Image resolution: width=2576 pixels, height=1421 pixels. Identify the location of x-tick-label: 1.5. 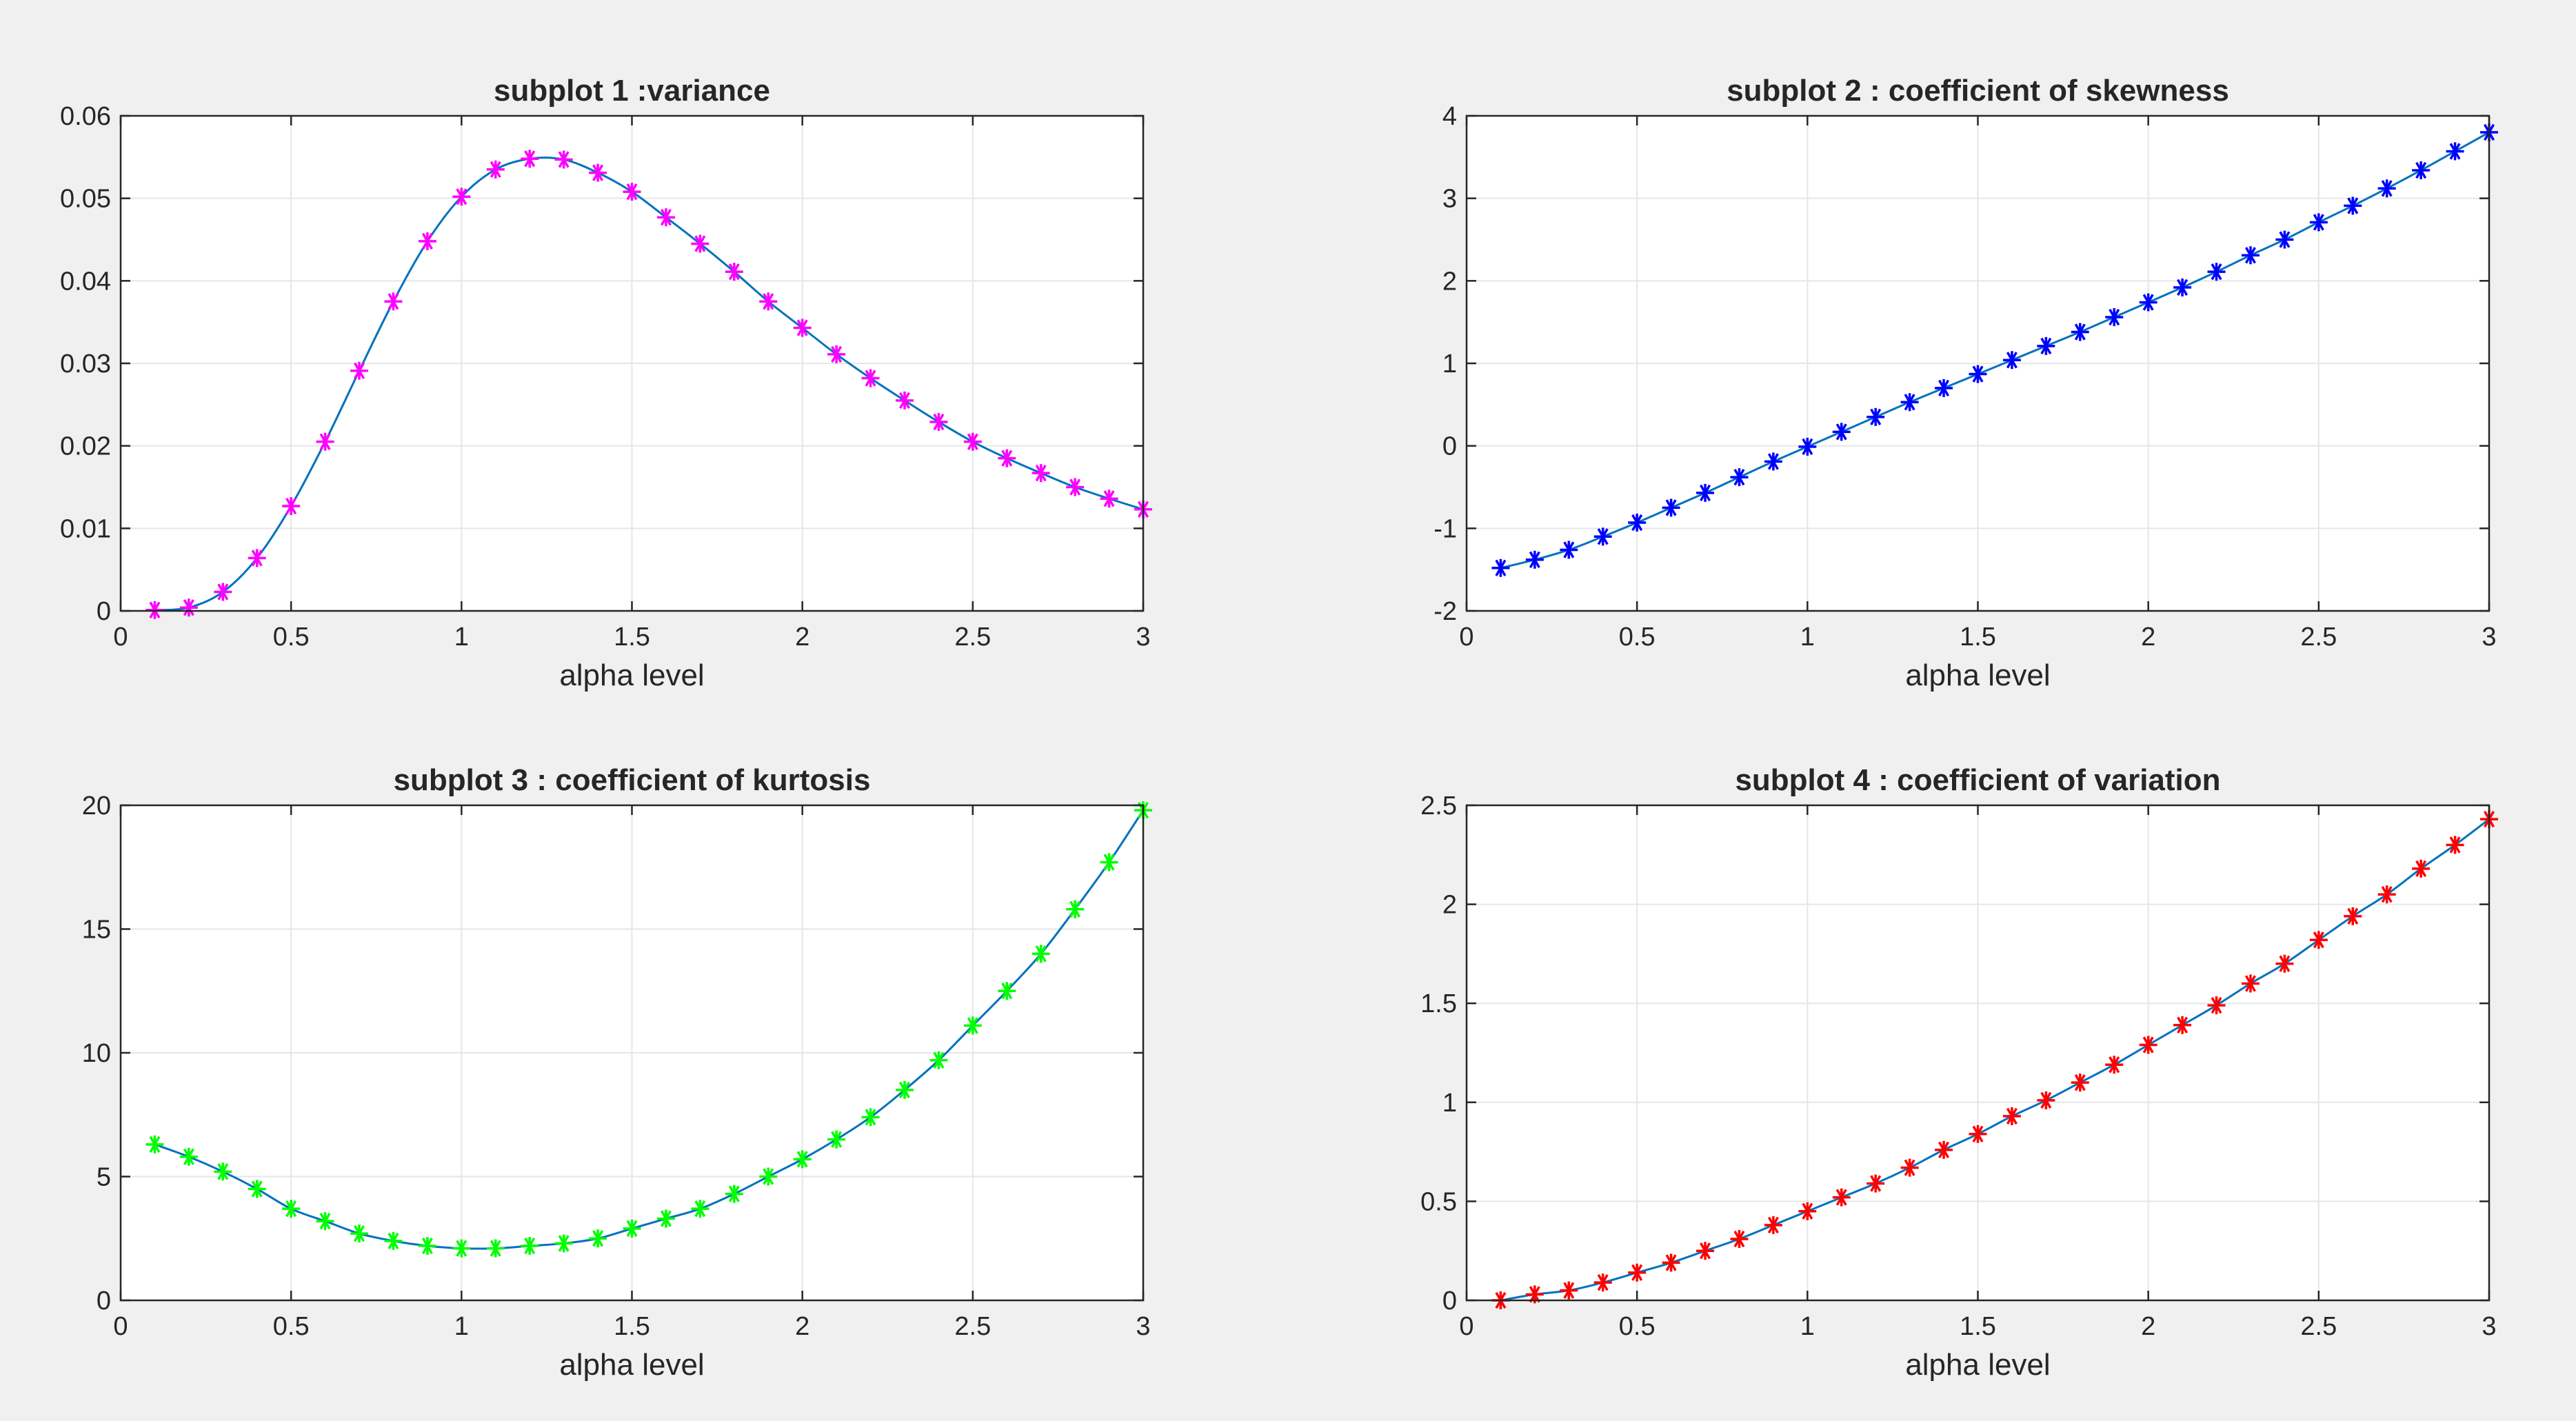
(632, 637).